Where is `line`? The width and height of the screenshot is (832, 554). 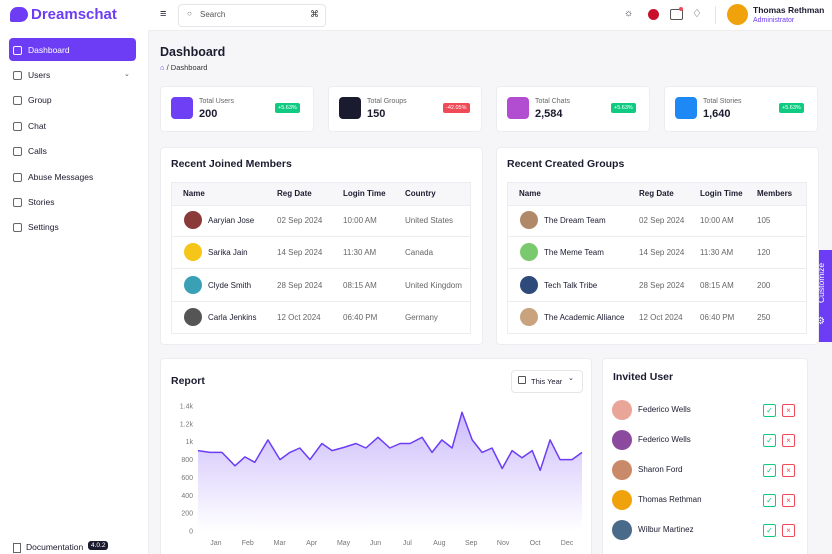 line is located at coordinates (390, 441).